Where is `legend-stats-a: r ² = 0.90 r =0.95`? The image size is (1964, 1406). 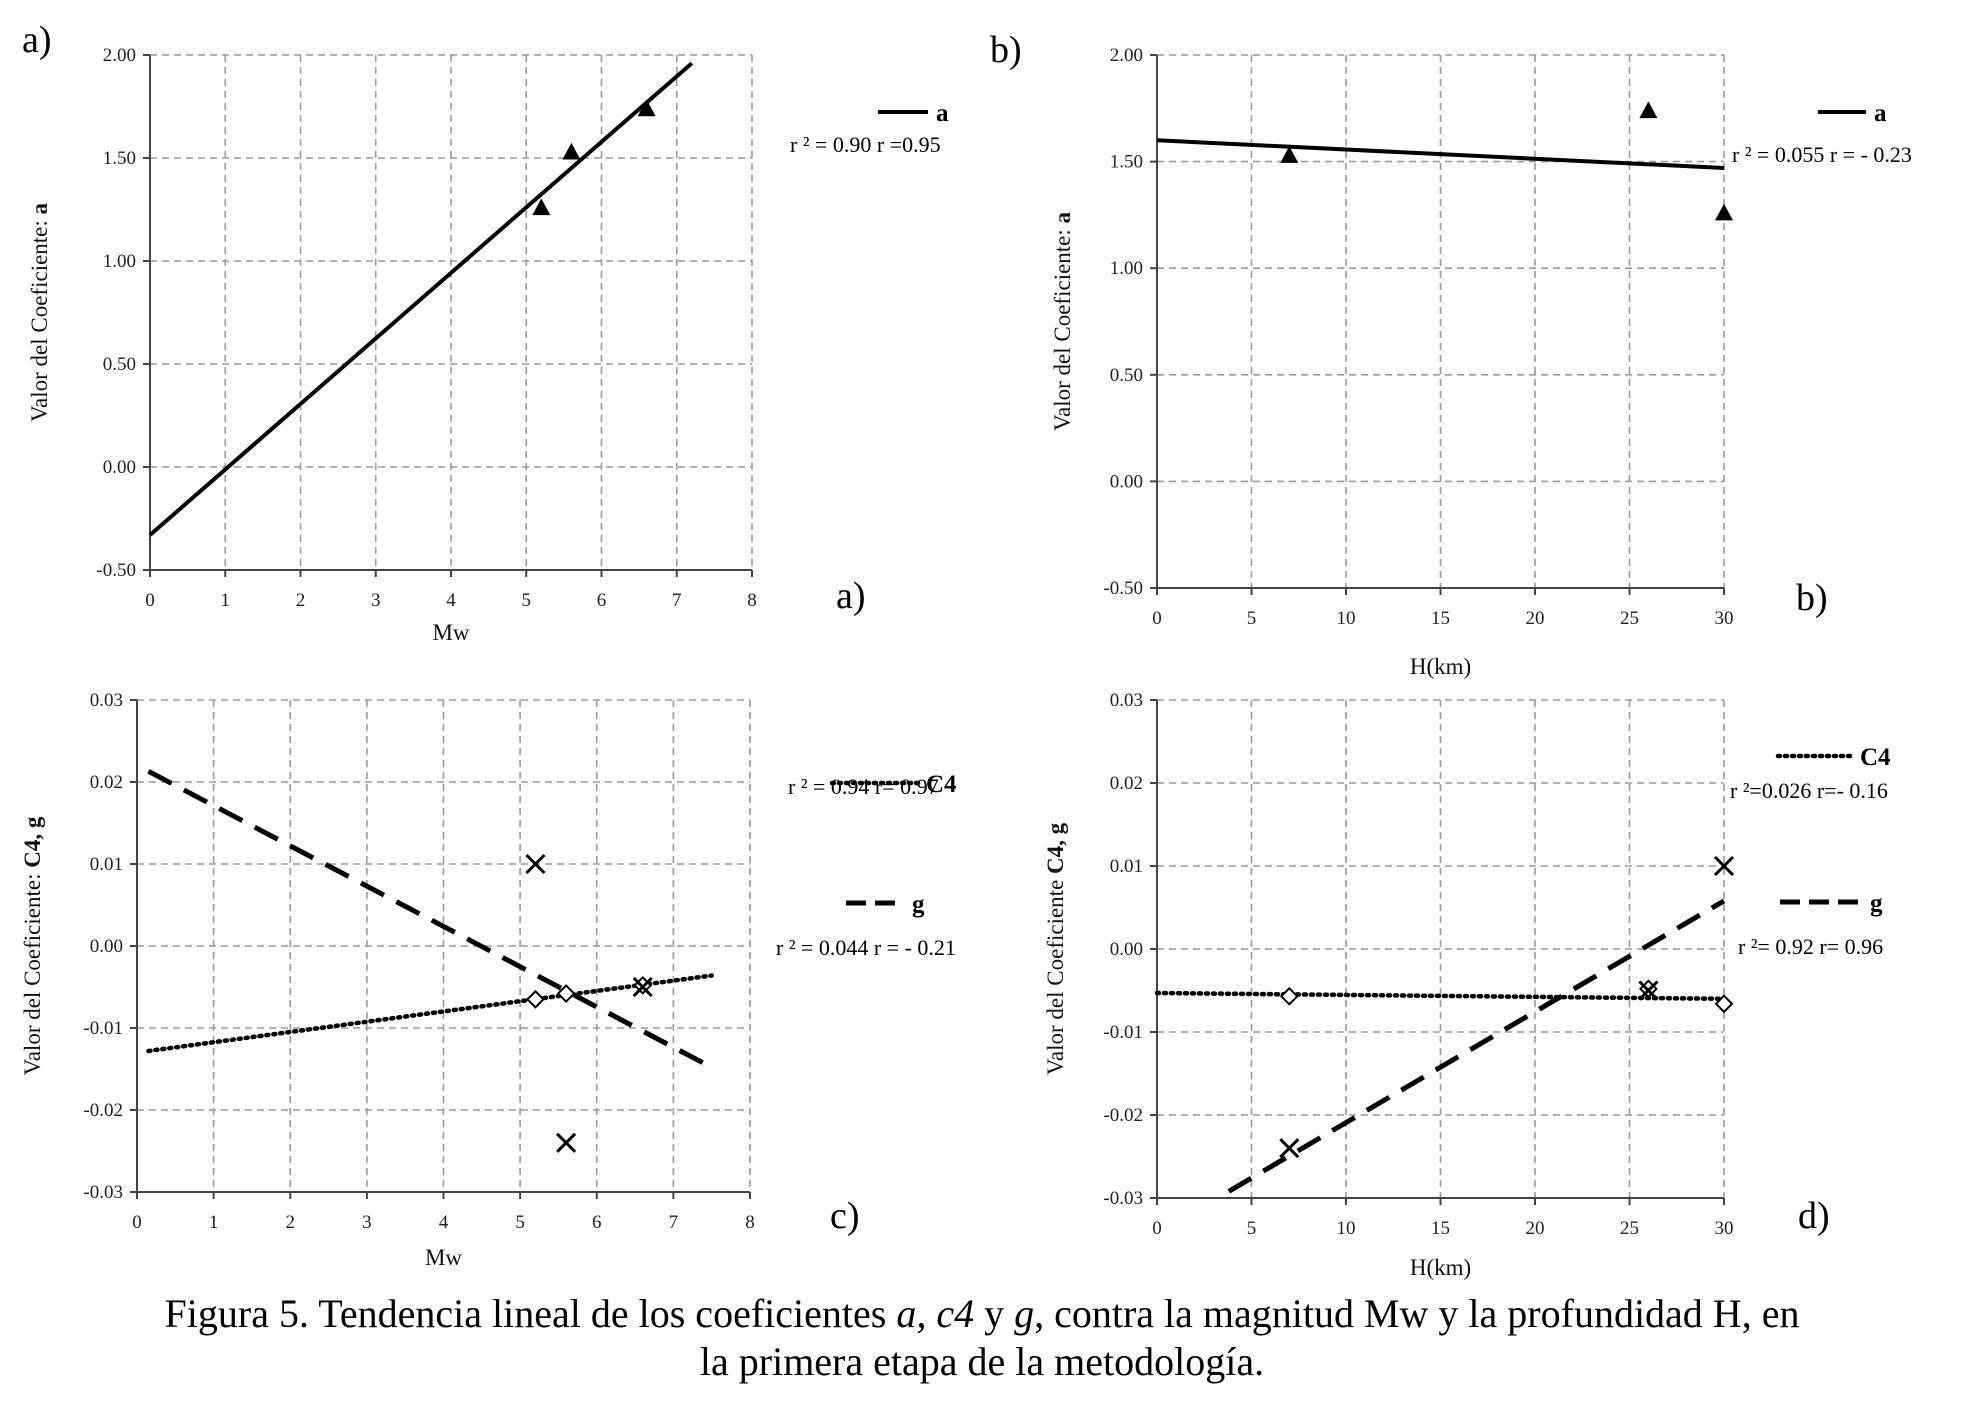 legend-stats-a: r ² = 0.90 r =0.95 is located at coordinates (865, 144).